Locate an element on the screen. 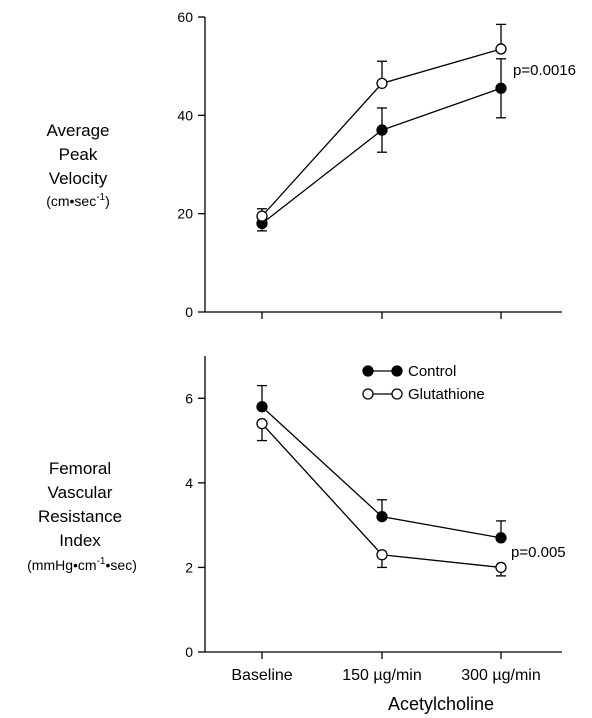 The width and height of the screenshot is (592, 718). top-y-tick-label-3: 60 is located at coordinates (185, 17).